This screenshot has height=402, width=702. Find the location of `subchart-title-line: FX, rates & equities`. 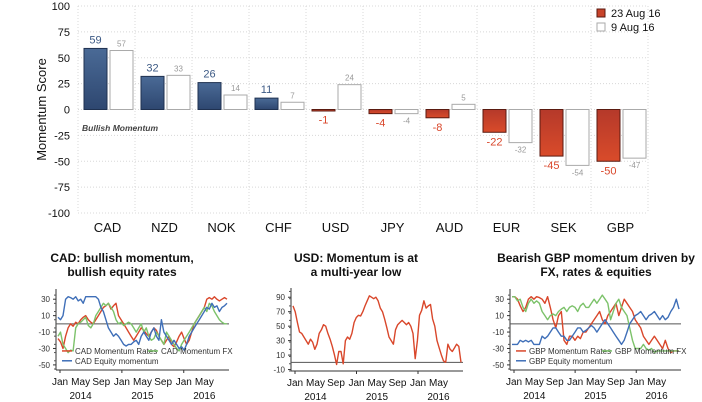

subchart-title-line: FX, rates & equities is located at coordinates (596, 272).